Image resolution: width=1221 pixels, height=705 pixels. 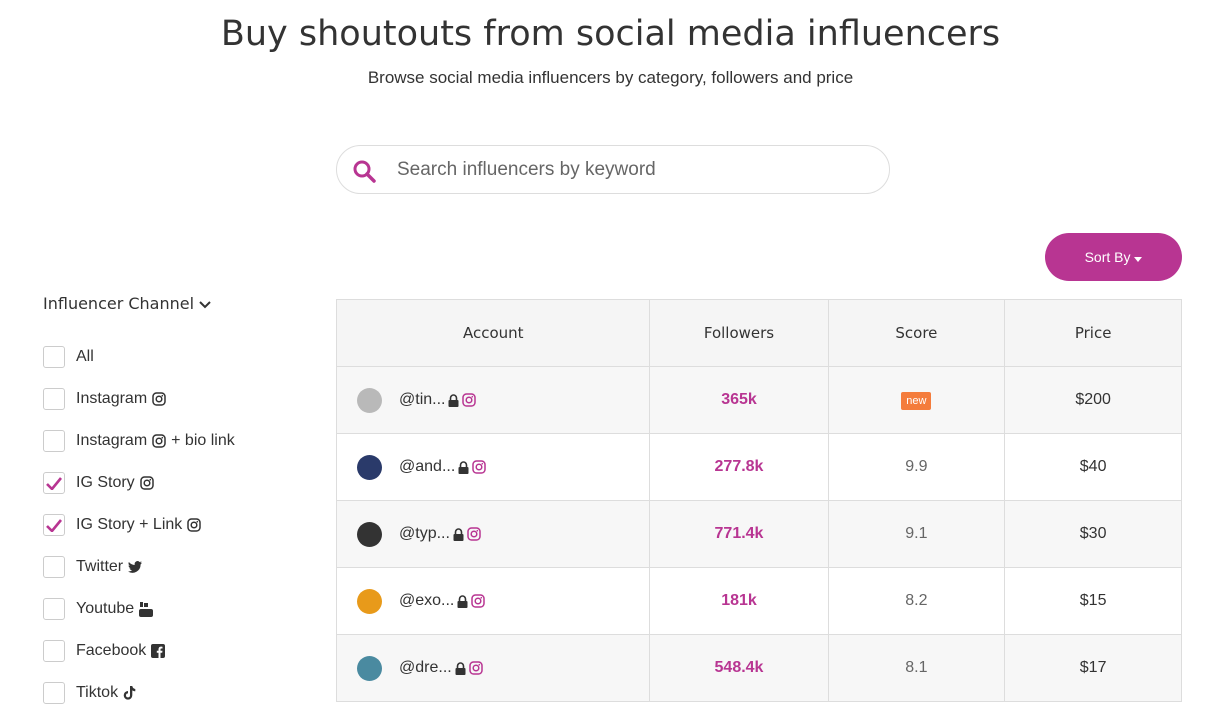 I want to click on filter-option: Twitter, so click(x=93, y=567).